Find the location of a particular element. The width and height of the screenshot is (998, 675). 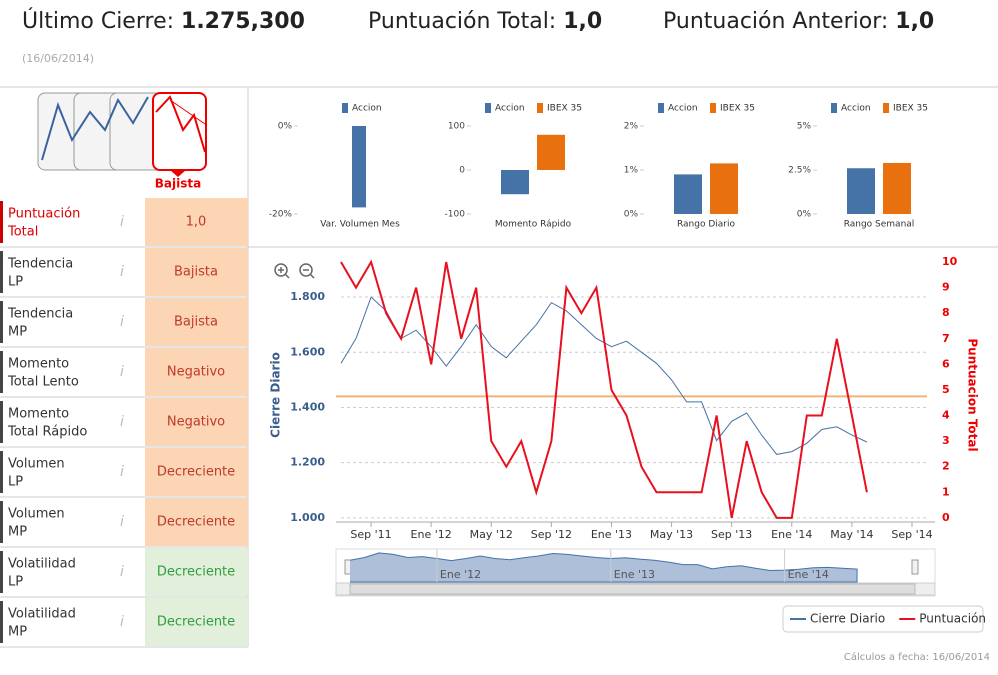

row-value: 1,0 is located at coordinates (196, 222).